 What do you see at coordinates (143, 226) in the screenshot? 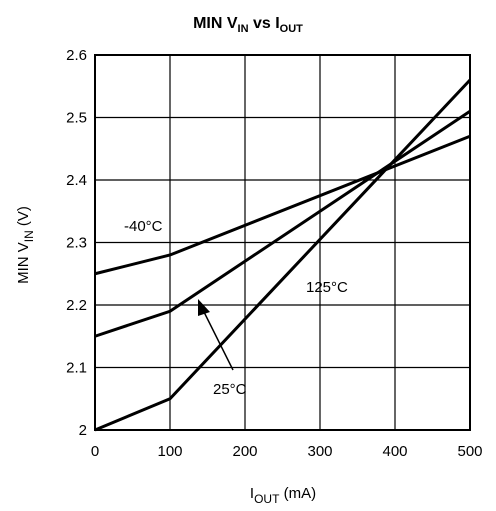
I see `series-label-minus40: -40°C` at bounding box center [143, 226].